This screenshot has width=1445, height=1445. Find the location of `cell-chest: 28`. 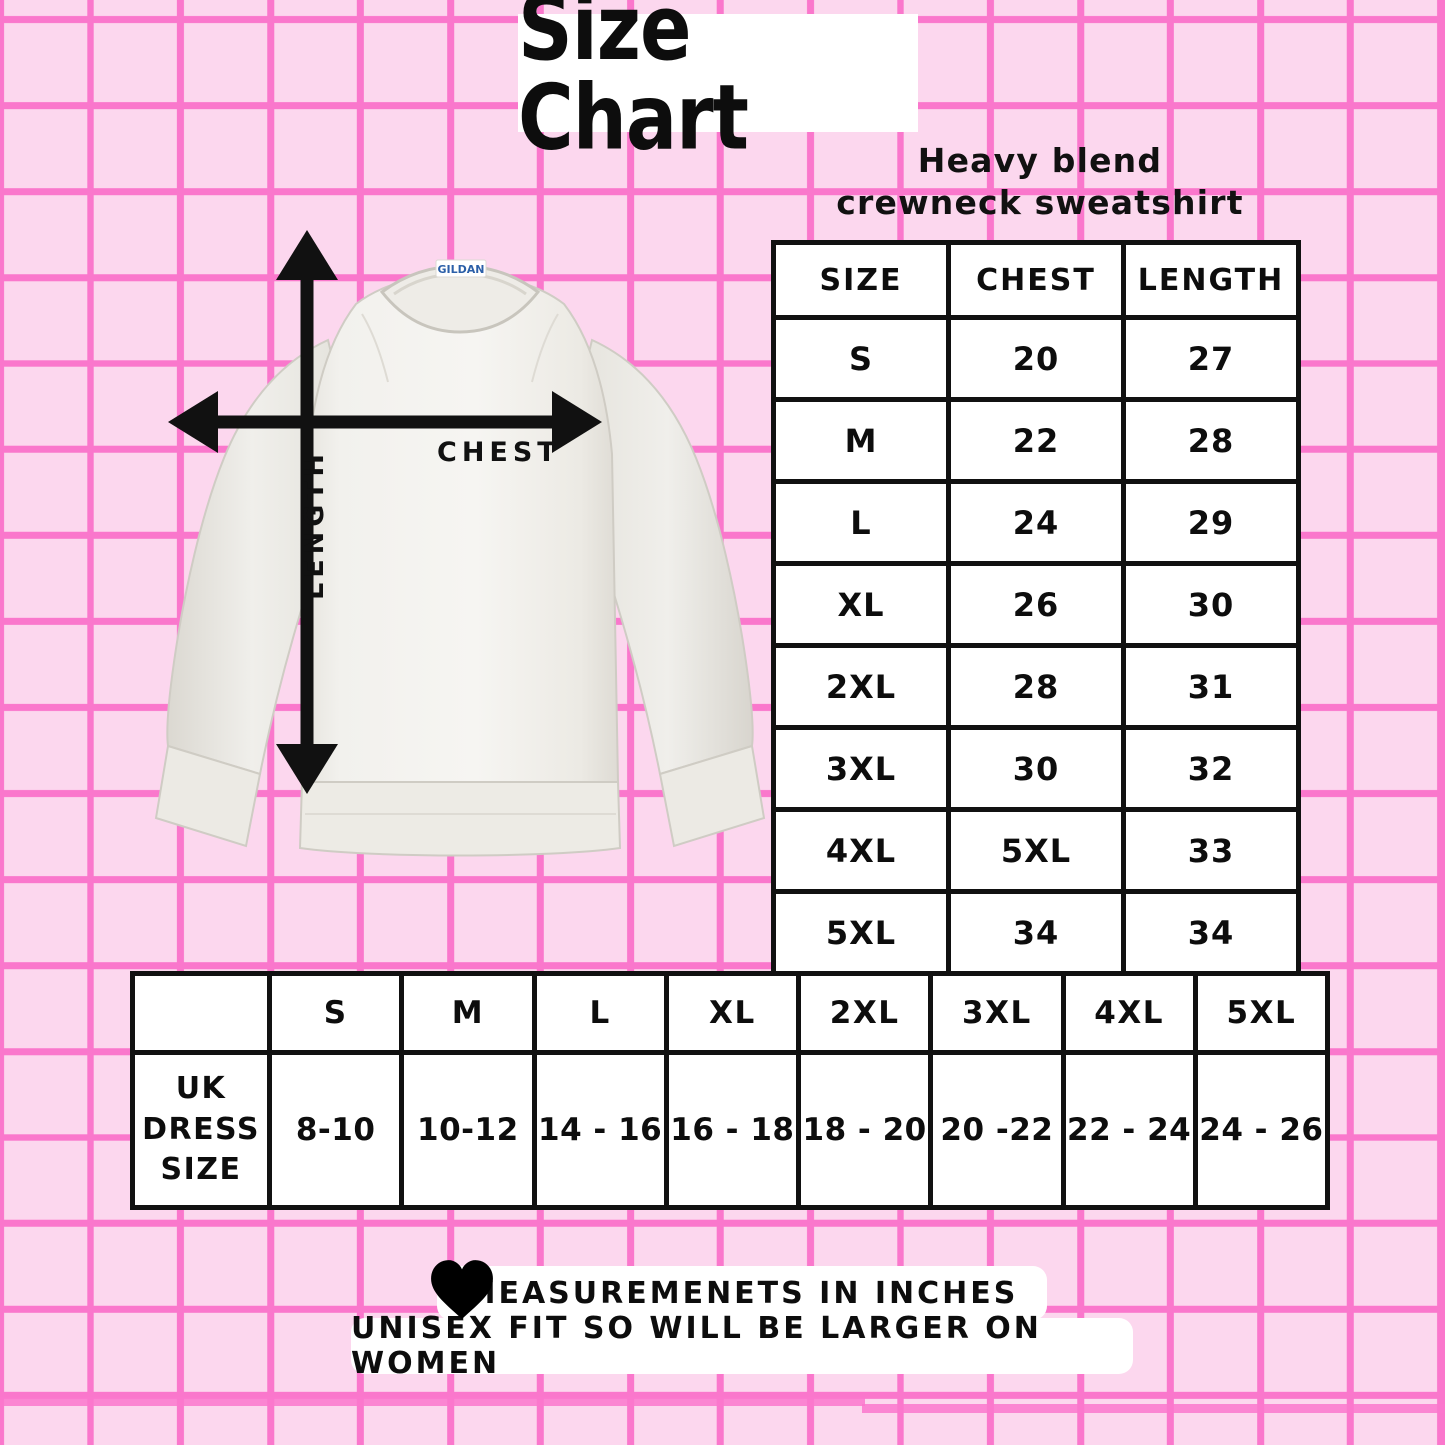

cell-chest: 28 is located at coordinates (1036, 686).